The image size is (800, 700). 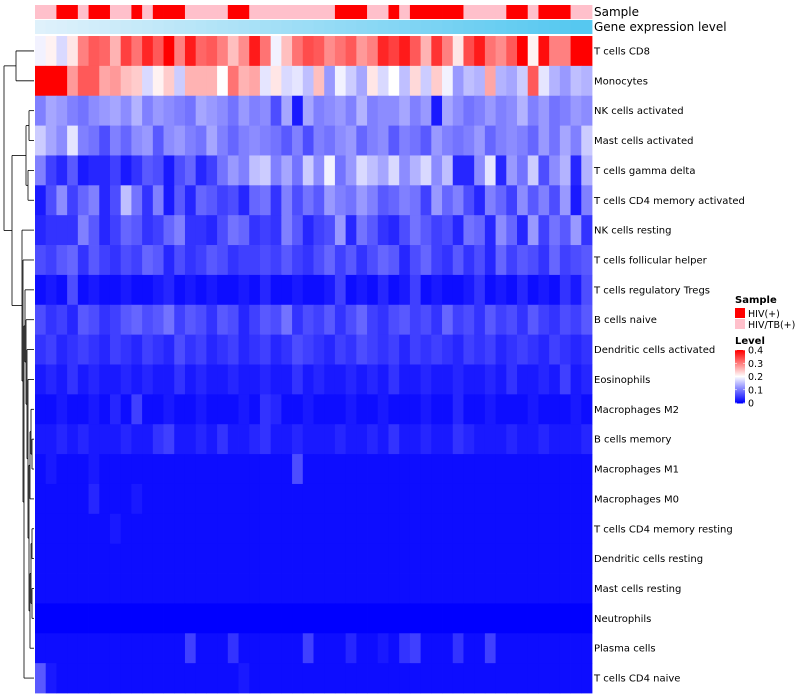 I want to click on level-tick-label: 0.1, so click(x=755, y=390).